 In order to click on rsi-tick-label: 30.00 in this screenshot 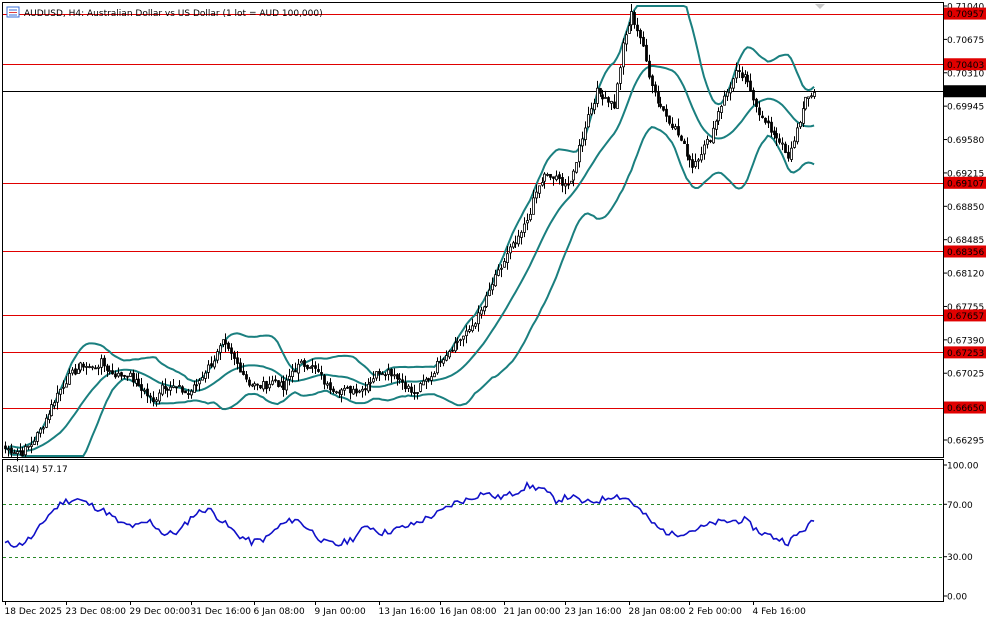, I will do `click(960, 558)`.